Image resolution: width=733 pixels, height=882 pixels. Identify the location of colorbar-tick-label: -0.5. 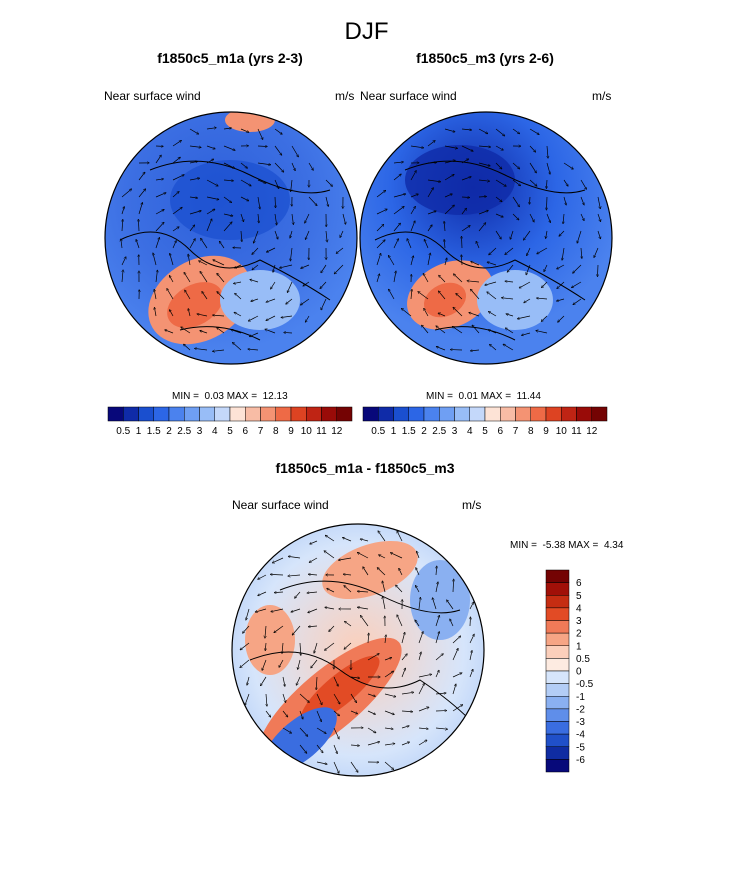
(585, 684).